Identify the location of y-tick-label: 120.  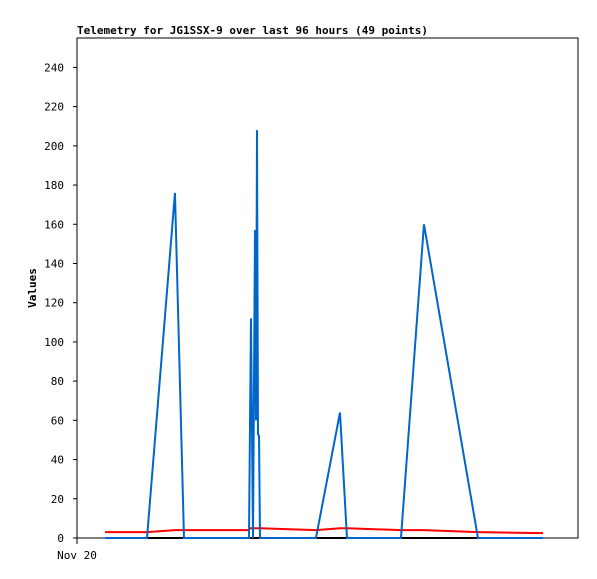
(54, 303).